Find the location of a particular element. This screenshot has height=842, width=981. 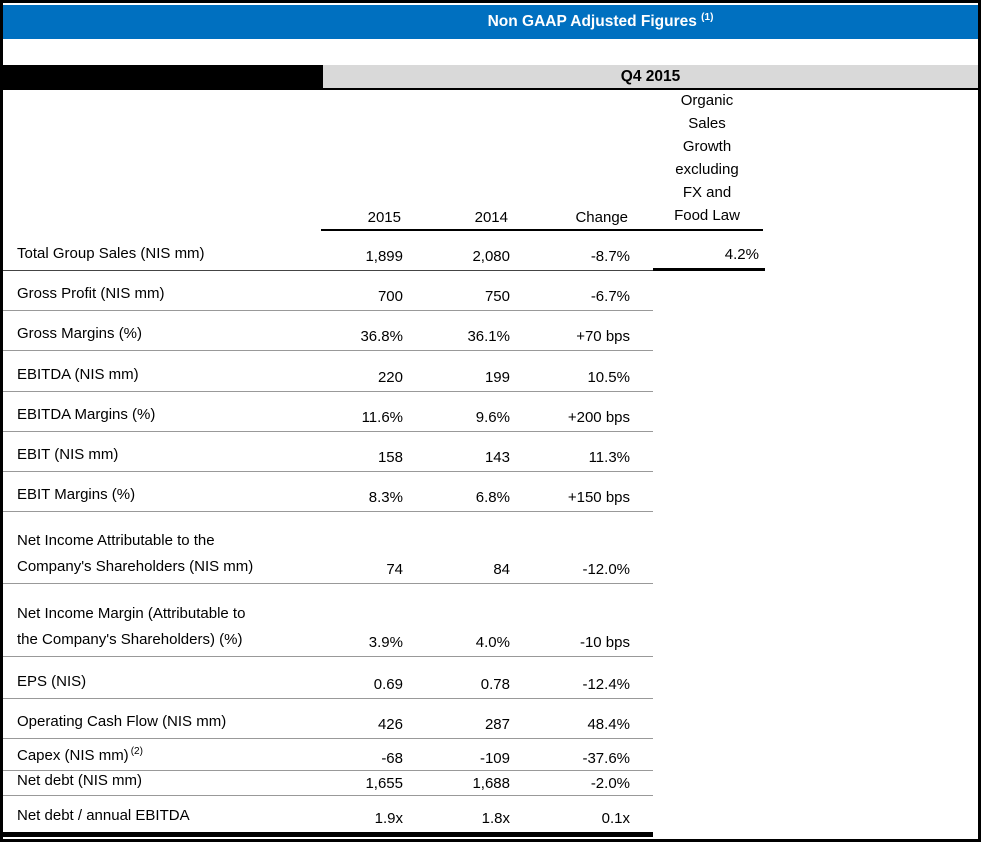

row-label: Capex (NIS mm) (2) is located at coordinates (80, 755).